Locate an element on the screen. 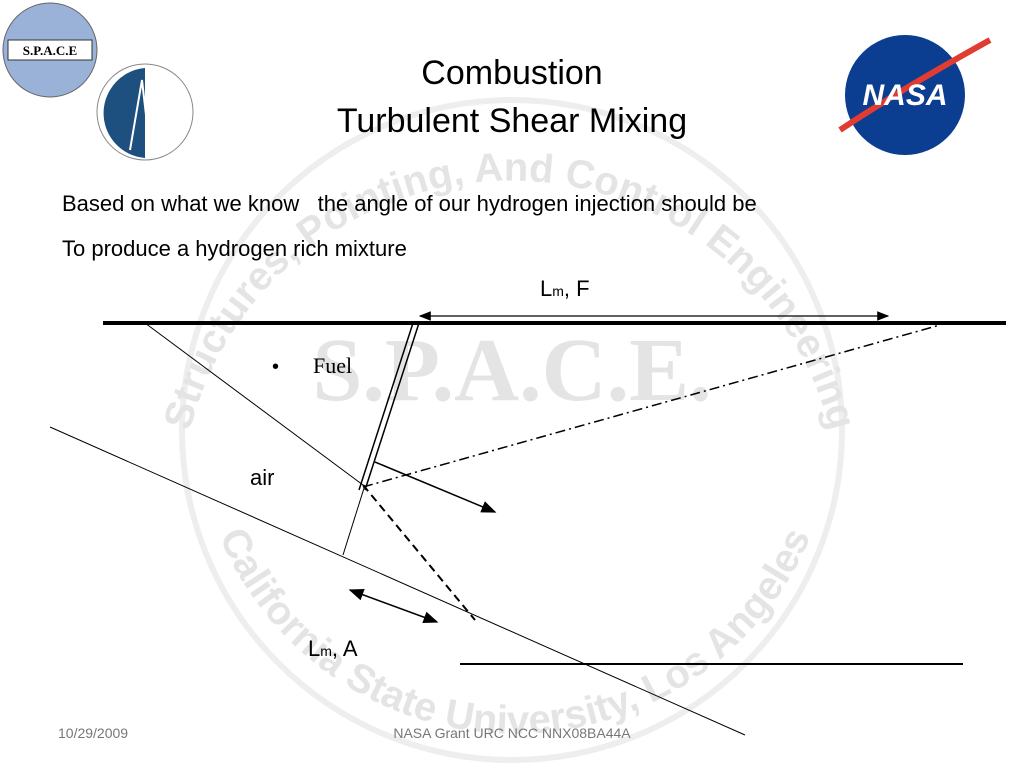 The image size is (1024, 768). title: Combustion is located at coordinates (511, 73).